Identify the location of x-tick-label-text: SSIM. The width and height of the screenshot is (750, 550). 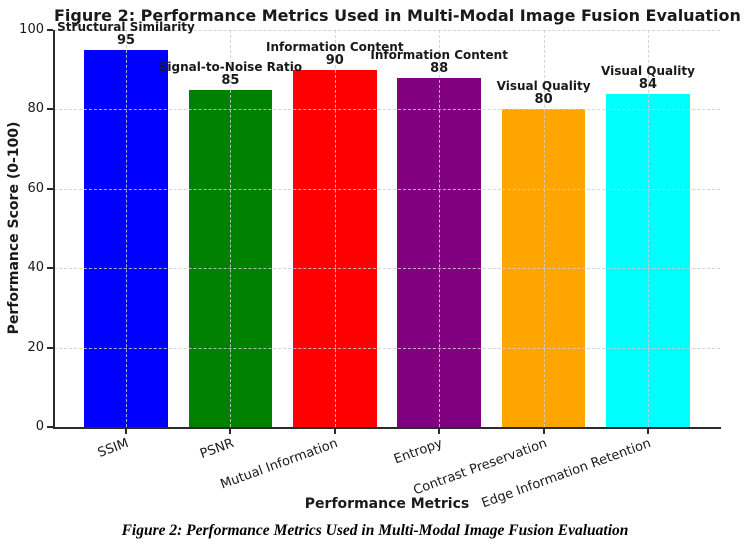
(114, 448).